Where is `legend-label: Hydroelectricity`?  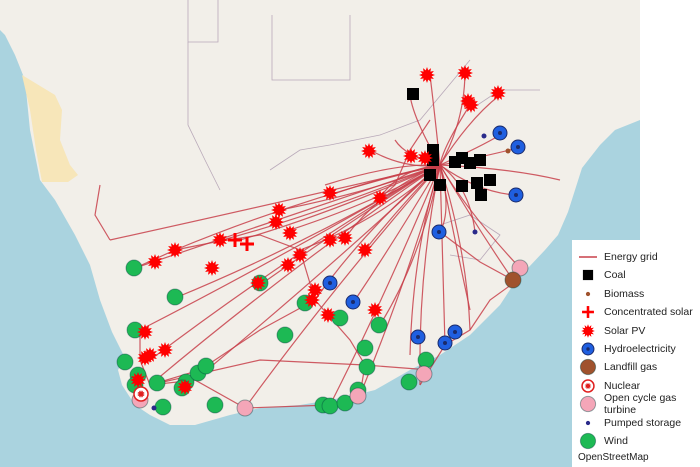
legend-label: Hydroelectricity is located at coordinates (640, 349).